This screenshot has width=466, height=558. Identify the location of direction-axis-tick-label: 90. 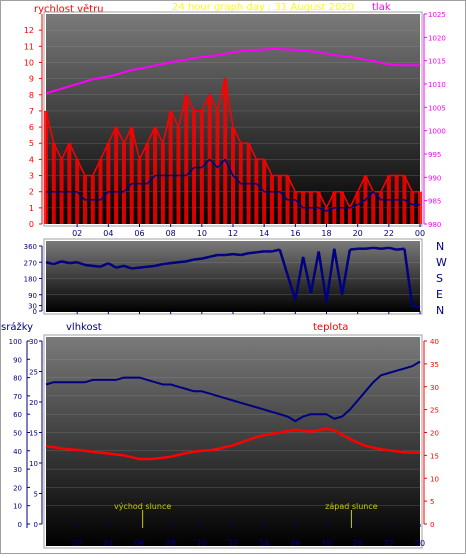
(32, 296).